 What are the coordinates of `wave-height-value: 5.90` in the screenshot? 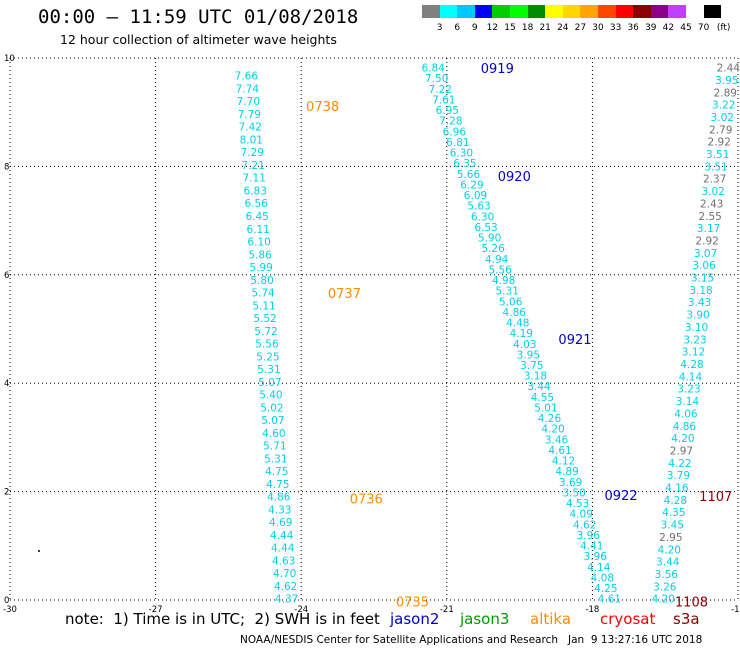 It's located at (489, 239).